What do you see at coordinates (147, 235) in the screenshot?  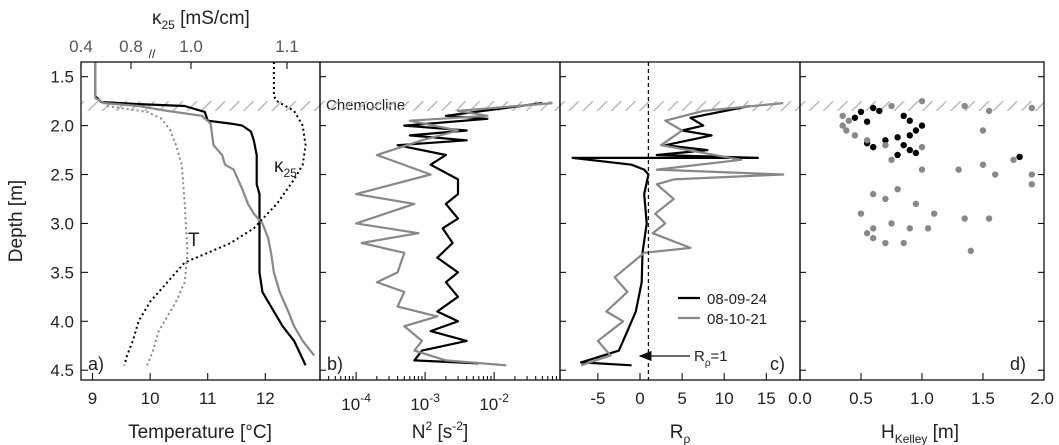 I see `panel-a-line--25-08-10-21` at bounding box center [147, 235].